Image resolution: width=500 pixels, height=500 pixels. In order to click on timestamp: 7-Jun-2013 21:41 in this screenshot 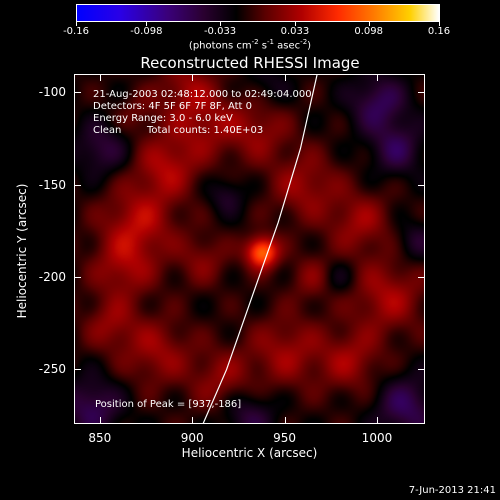, I will do `click(452, 490)`.